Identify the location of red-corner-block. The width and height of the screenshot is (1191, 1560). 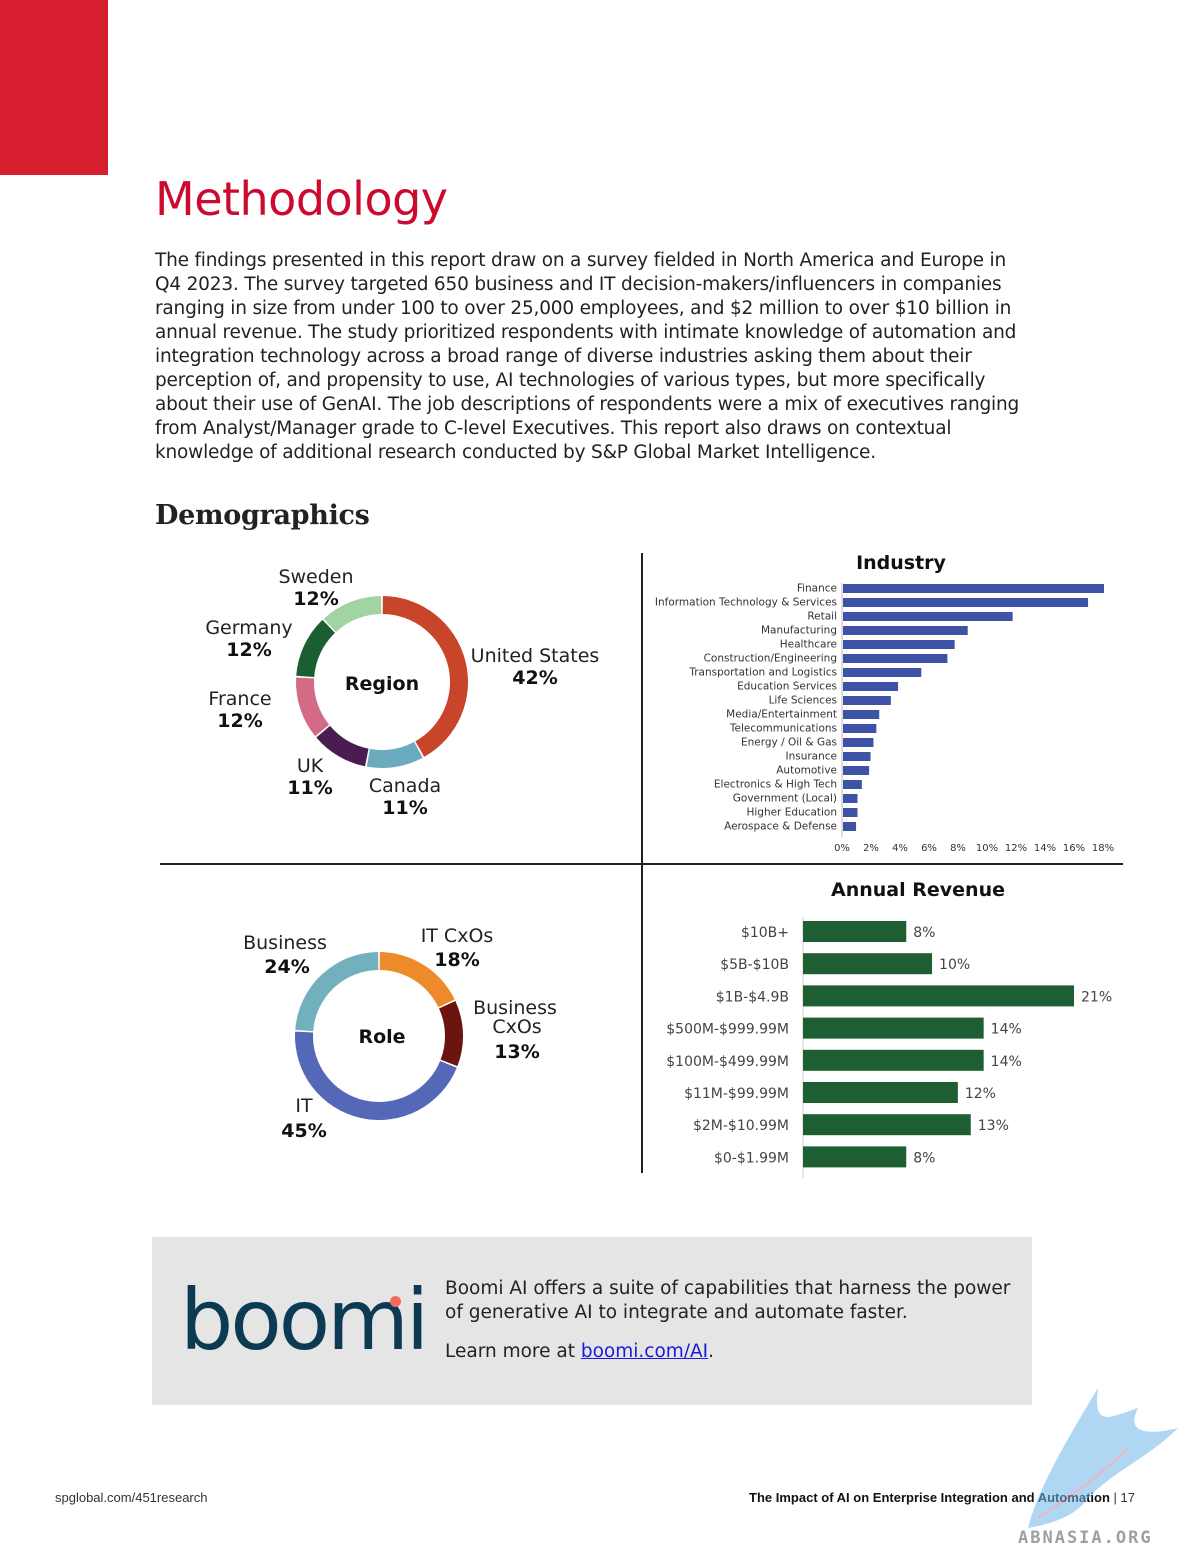
(54, 87).